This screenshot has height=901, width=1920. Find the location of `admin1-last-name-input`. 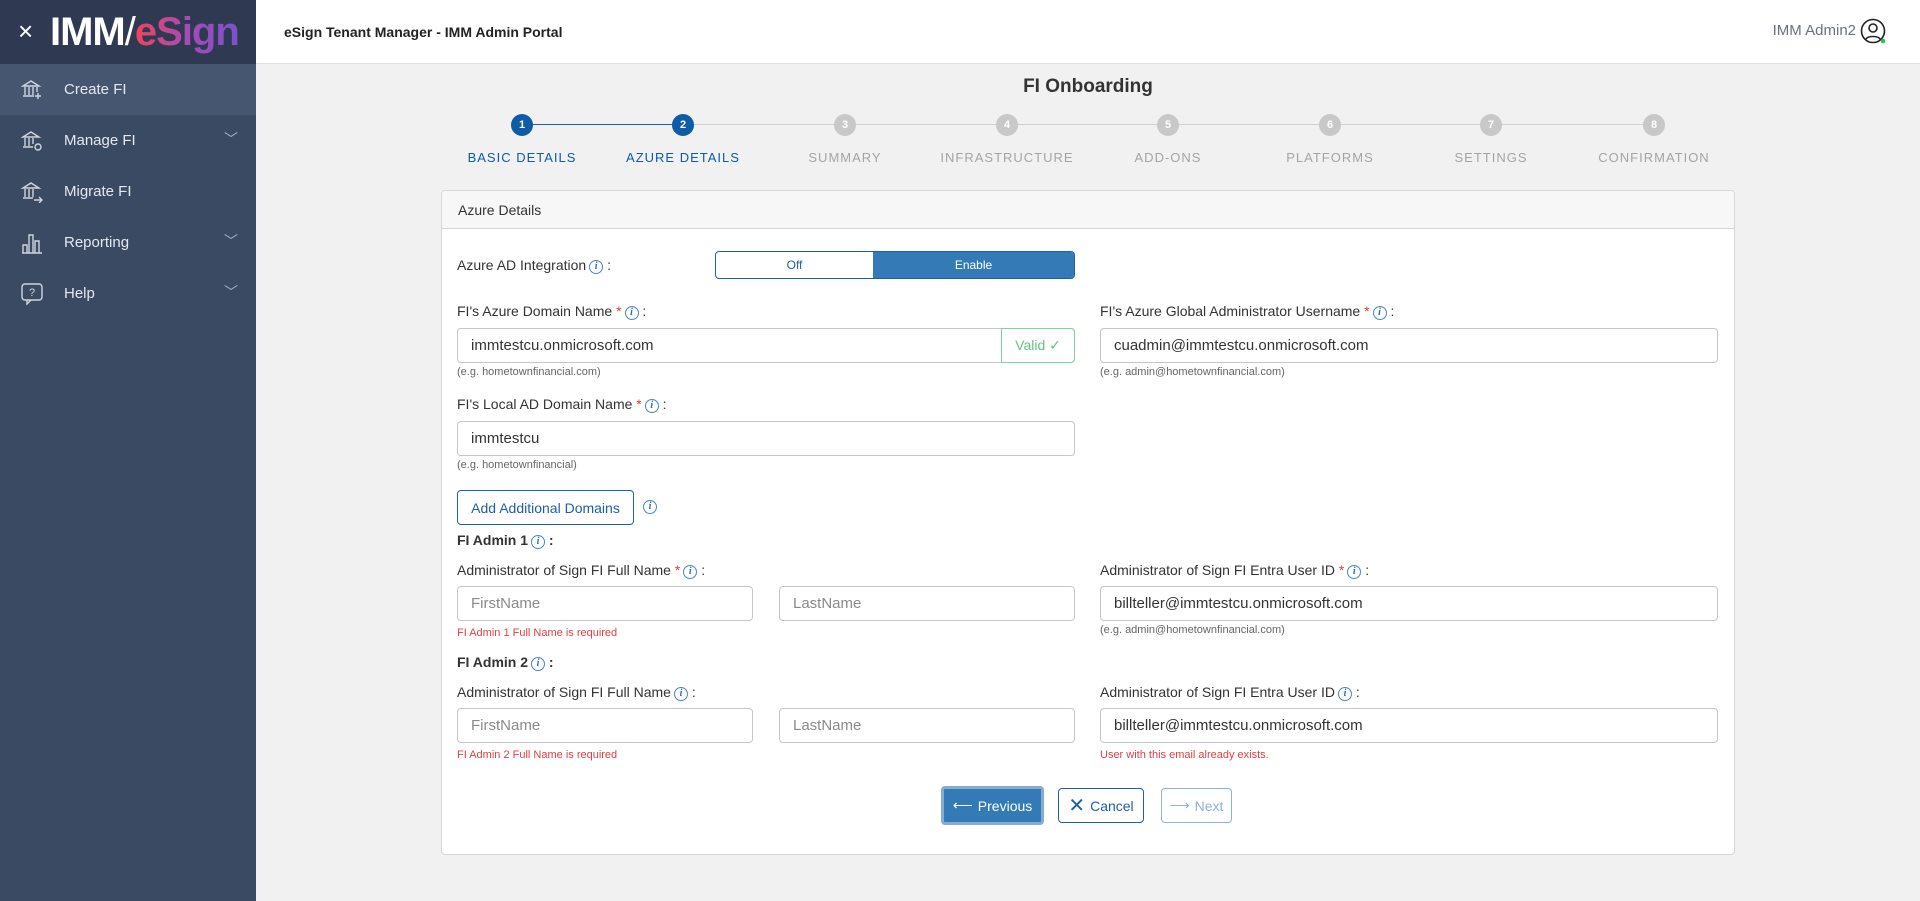

admin1-last-name-input is located at coordinates (927, 603).